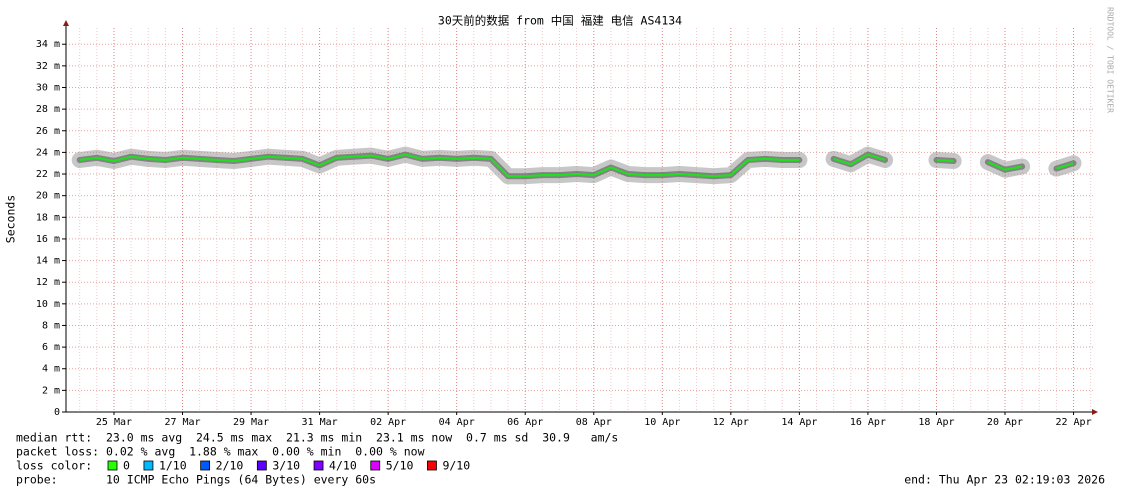 The width and height of the screenshot is (1121, 494). I want to click on y-tick-label: 30 m, so click(48, 87).